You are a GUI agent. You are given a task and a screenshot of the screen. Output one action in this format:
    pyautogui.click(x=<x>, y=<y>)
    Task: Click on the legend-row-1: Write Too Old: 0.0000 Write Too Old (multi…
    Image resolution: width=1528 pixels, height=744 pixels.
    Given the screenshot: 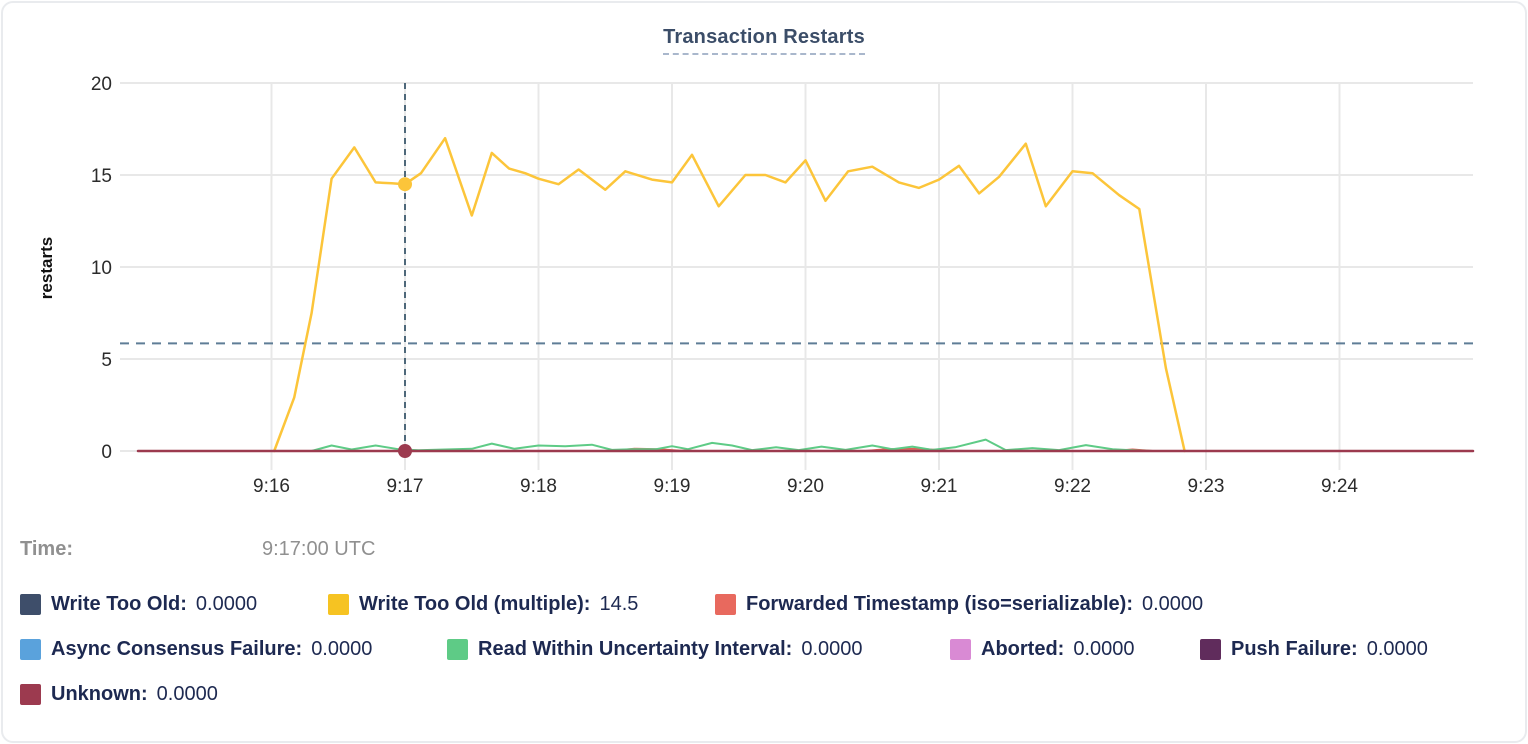 What is the action you would take?
    pyautogui.click(x=764, y=606)
    